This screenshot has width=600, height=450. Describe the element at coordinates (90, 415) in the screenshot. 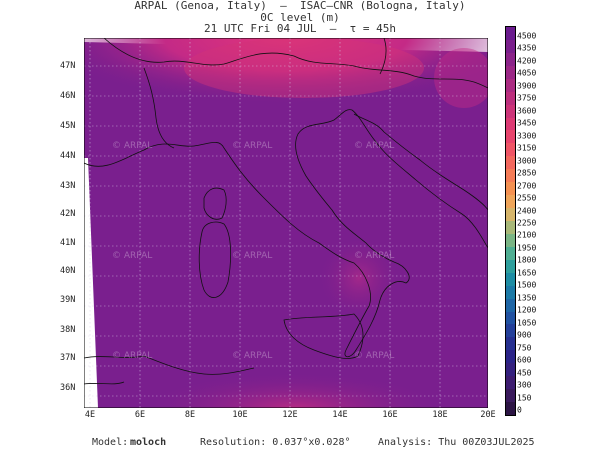

I see `lon-label: 4E` at that location.